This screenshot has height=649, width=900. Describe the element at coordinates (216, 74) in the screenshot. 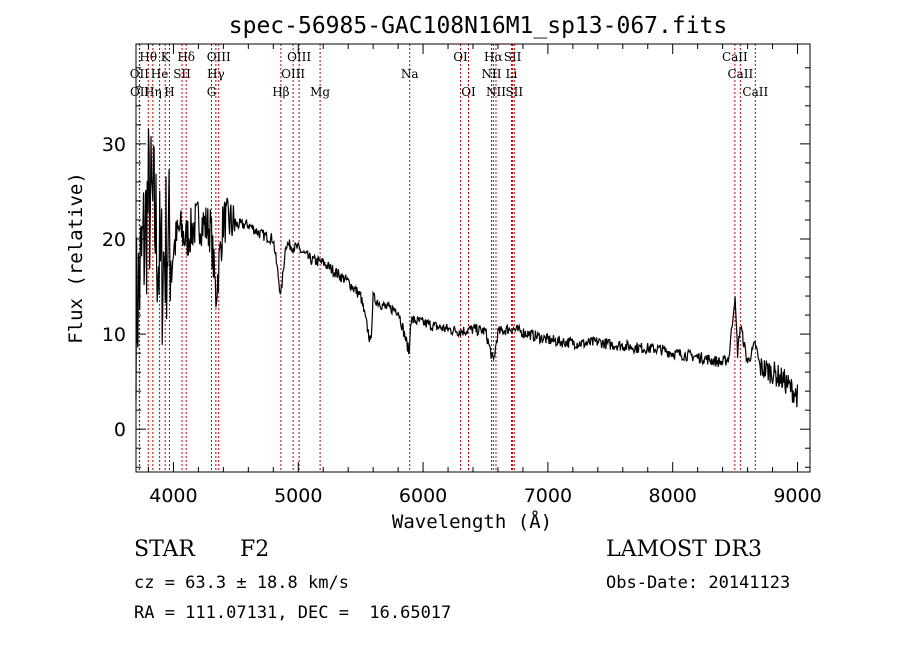

I see `line-label-10: Hγ` at that location.